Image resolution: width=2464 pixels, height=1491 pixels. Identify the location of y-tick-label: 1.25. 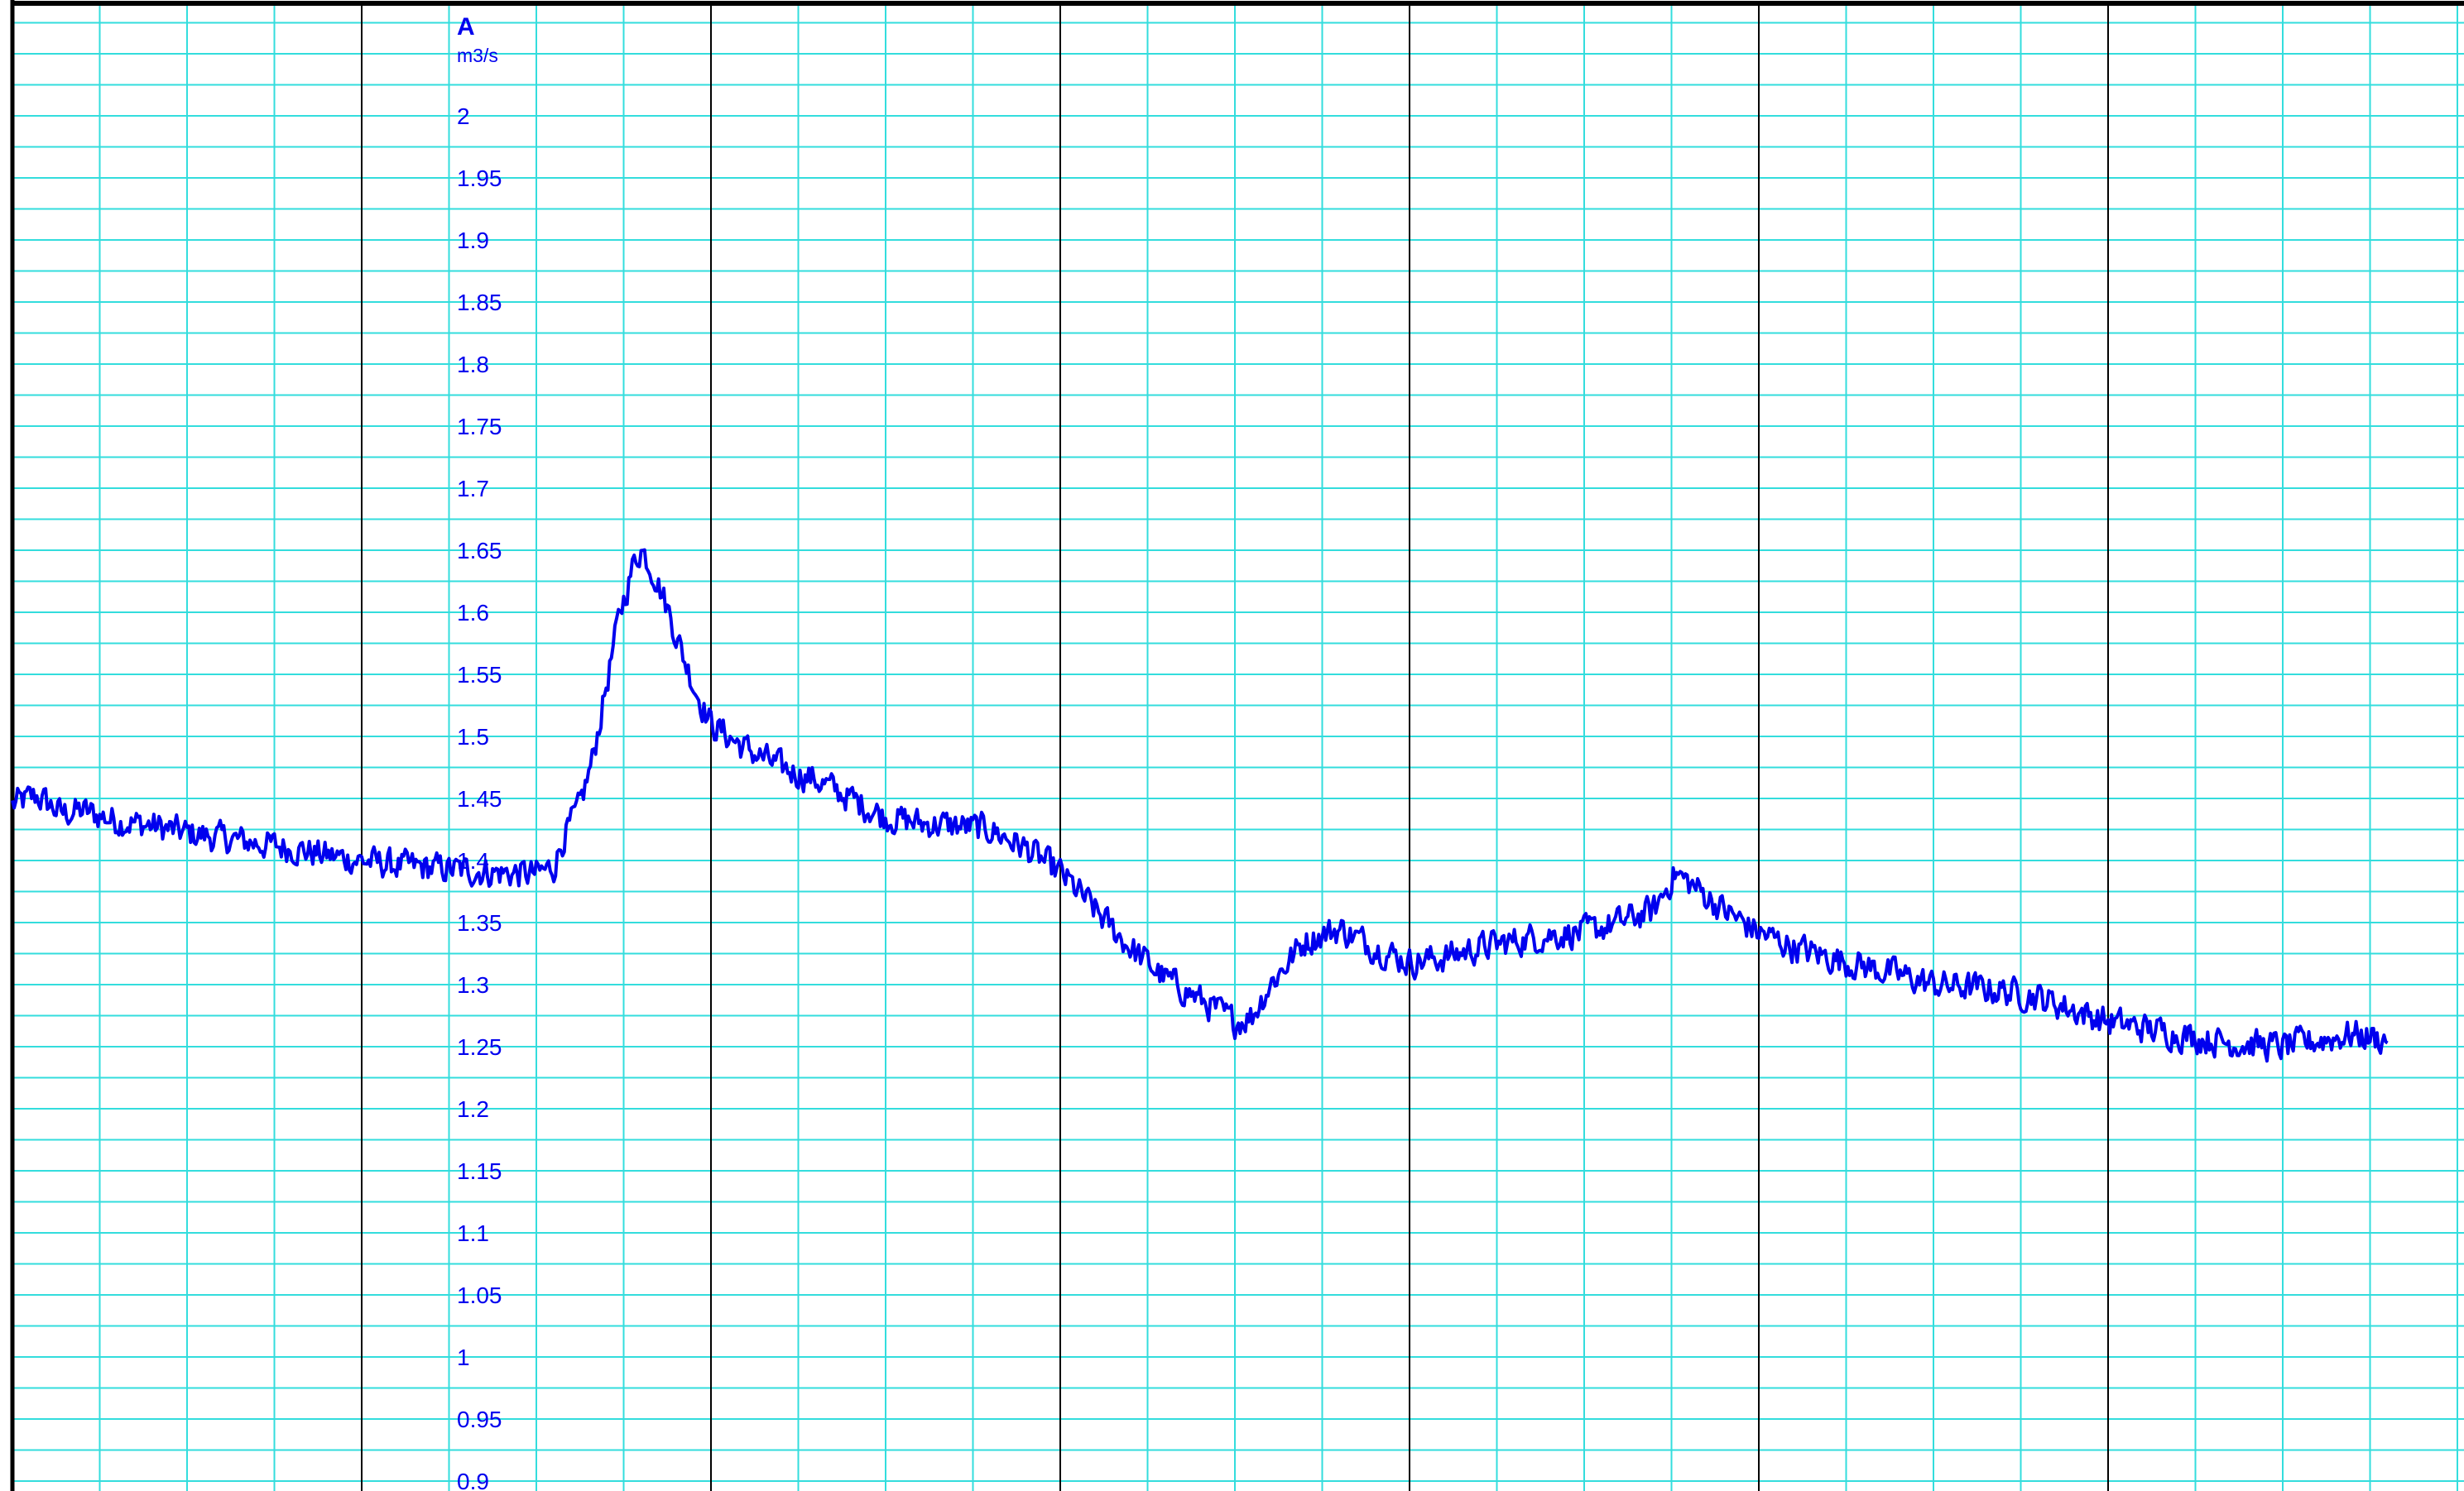
(479, 1047).